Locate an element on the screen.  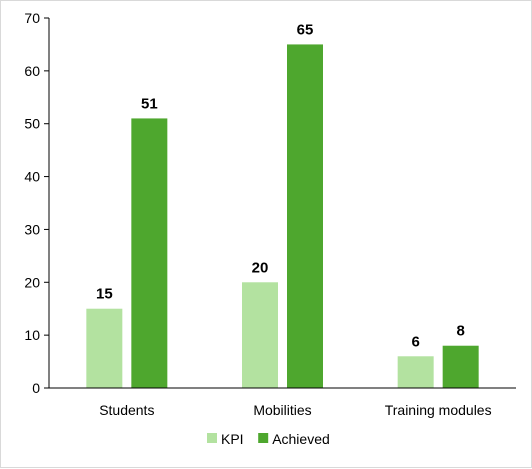
y-tick-label: 70 is located at coordinates (32, 18).